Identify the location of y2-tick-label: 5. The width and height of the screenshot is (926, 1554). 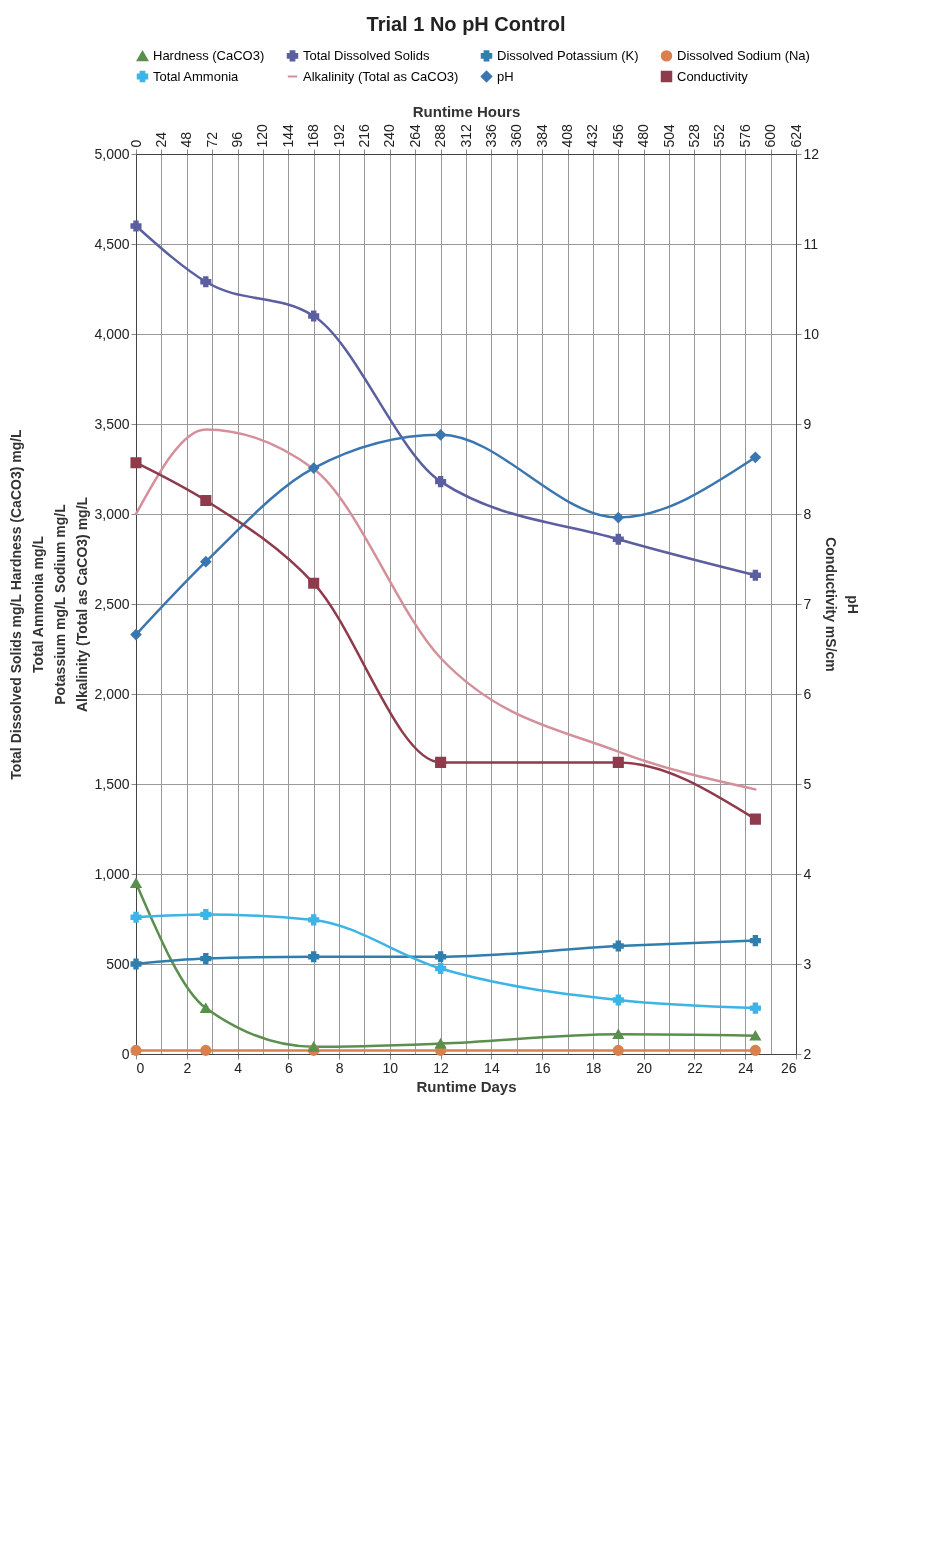
(807, 783).